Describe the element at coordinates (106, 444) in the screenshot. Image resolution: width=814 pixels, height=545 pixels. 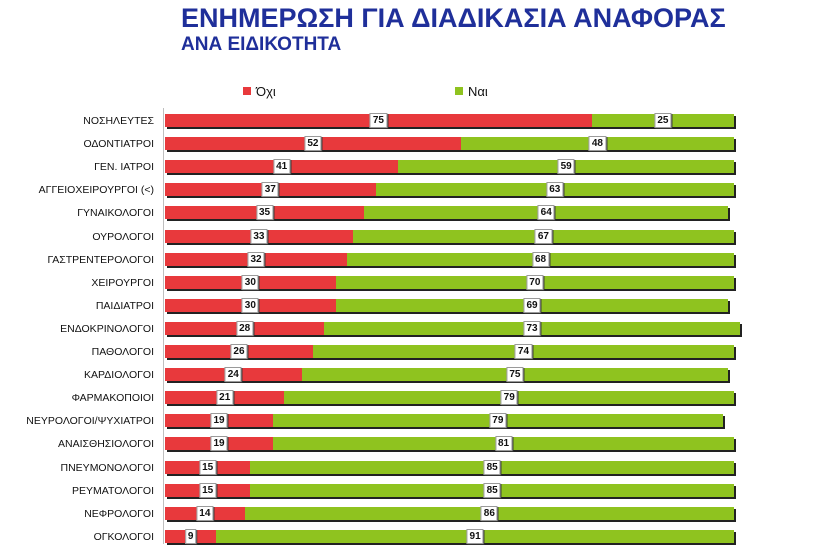
I see `category-label: ΑΝΑΙΣΘΗΣΙΟΛΟΓΟΙ` at that location.